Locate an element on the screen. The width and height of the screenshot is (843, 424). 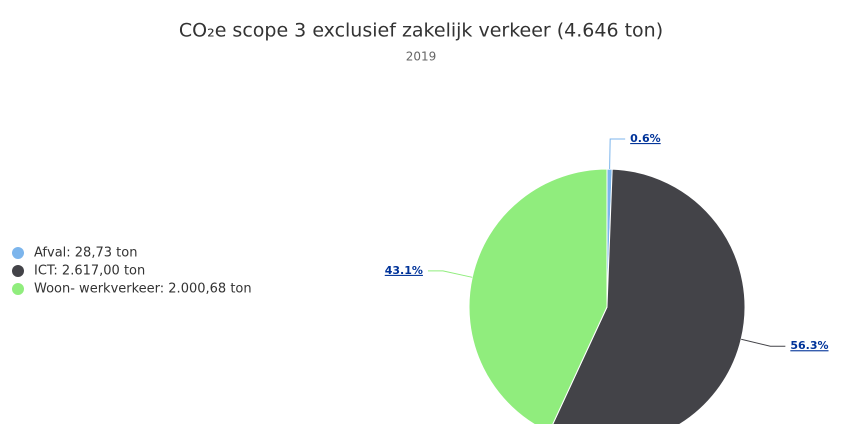
legend-label: Woon- werkverkeer: 2.000,68 ton is located at coordinates (143, 289).